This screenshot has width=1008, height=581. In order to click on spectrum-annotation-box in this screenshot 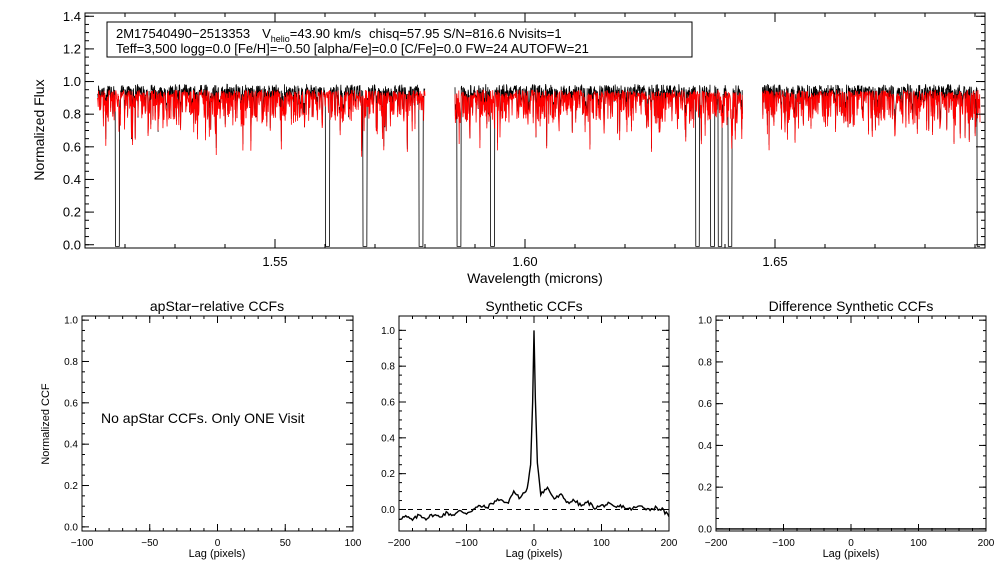, I will do `click(399, 39)`.